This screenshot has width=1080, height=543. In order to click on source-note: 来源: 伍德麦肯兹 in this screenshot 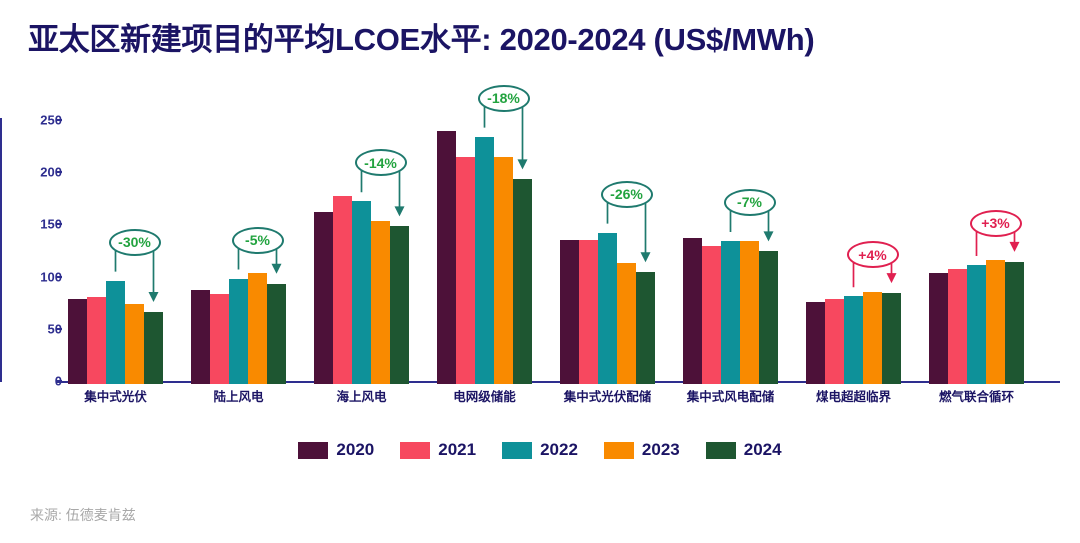, I will do `click(83, 515)`.